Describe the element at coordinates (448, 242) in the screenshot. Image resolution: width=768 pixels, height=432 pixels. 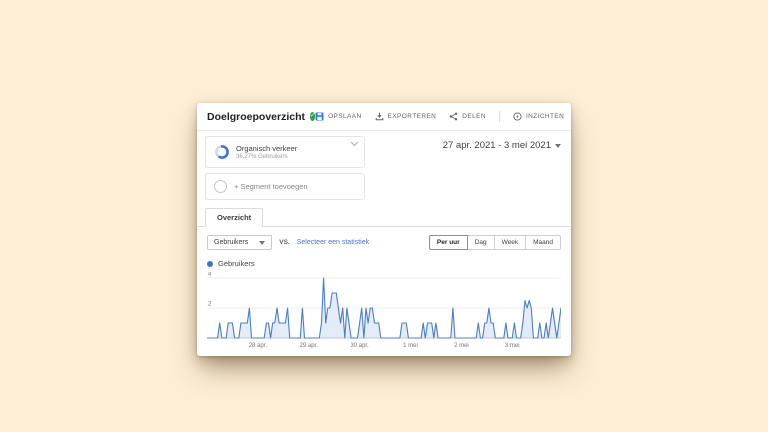
I see `granularity-per-uur-button: Per uur` at that location.